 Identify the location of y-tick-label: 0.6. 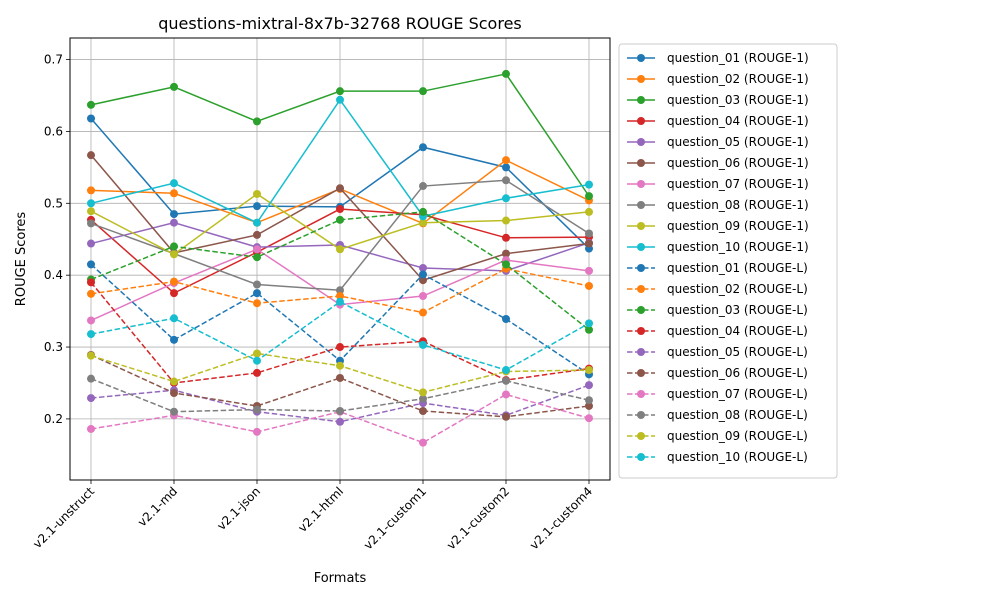
(53, 131).